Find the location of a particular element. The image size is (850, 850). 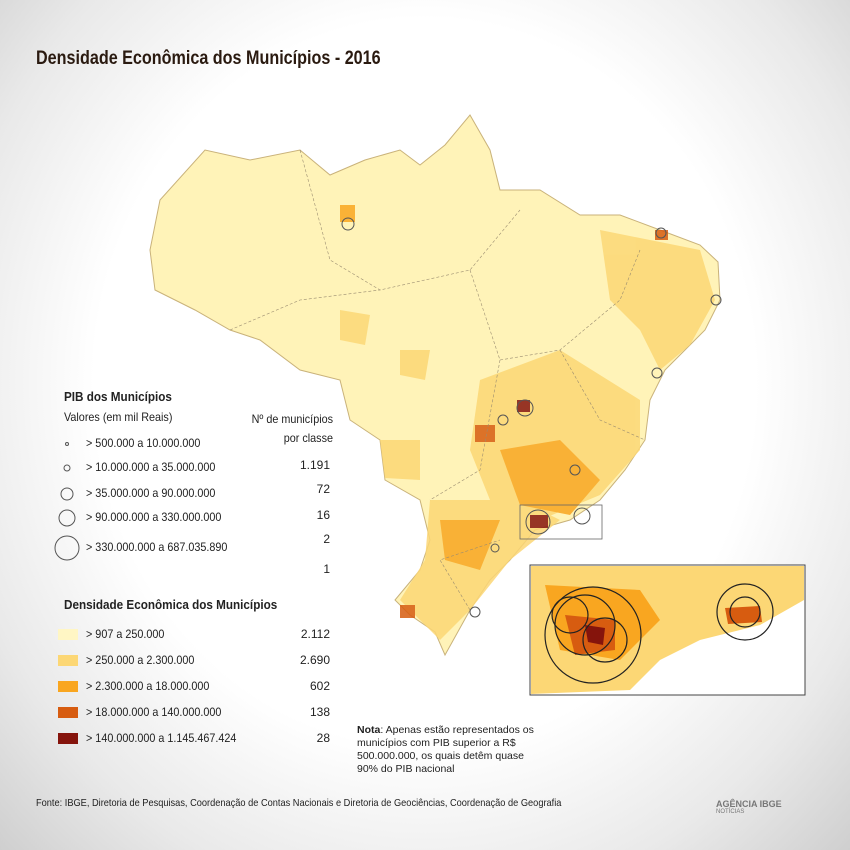

density-class-label: > 140.000.000 a 1.145.467.424 is located at coordinates (161, 738).